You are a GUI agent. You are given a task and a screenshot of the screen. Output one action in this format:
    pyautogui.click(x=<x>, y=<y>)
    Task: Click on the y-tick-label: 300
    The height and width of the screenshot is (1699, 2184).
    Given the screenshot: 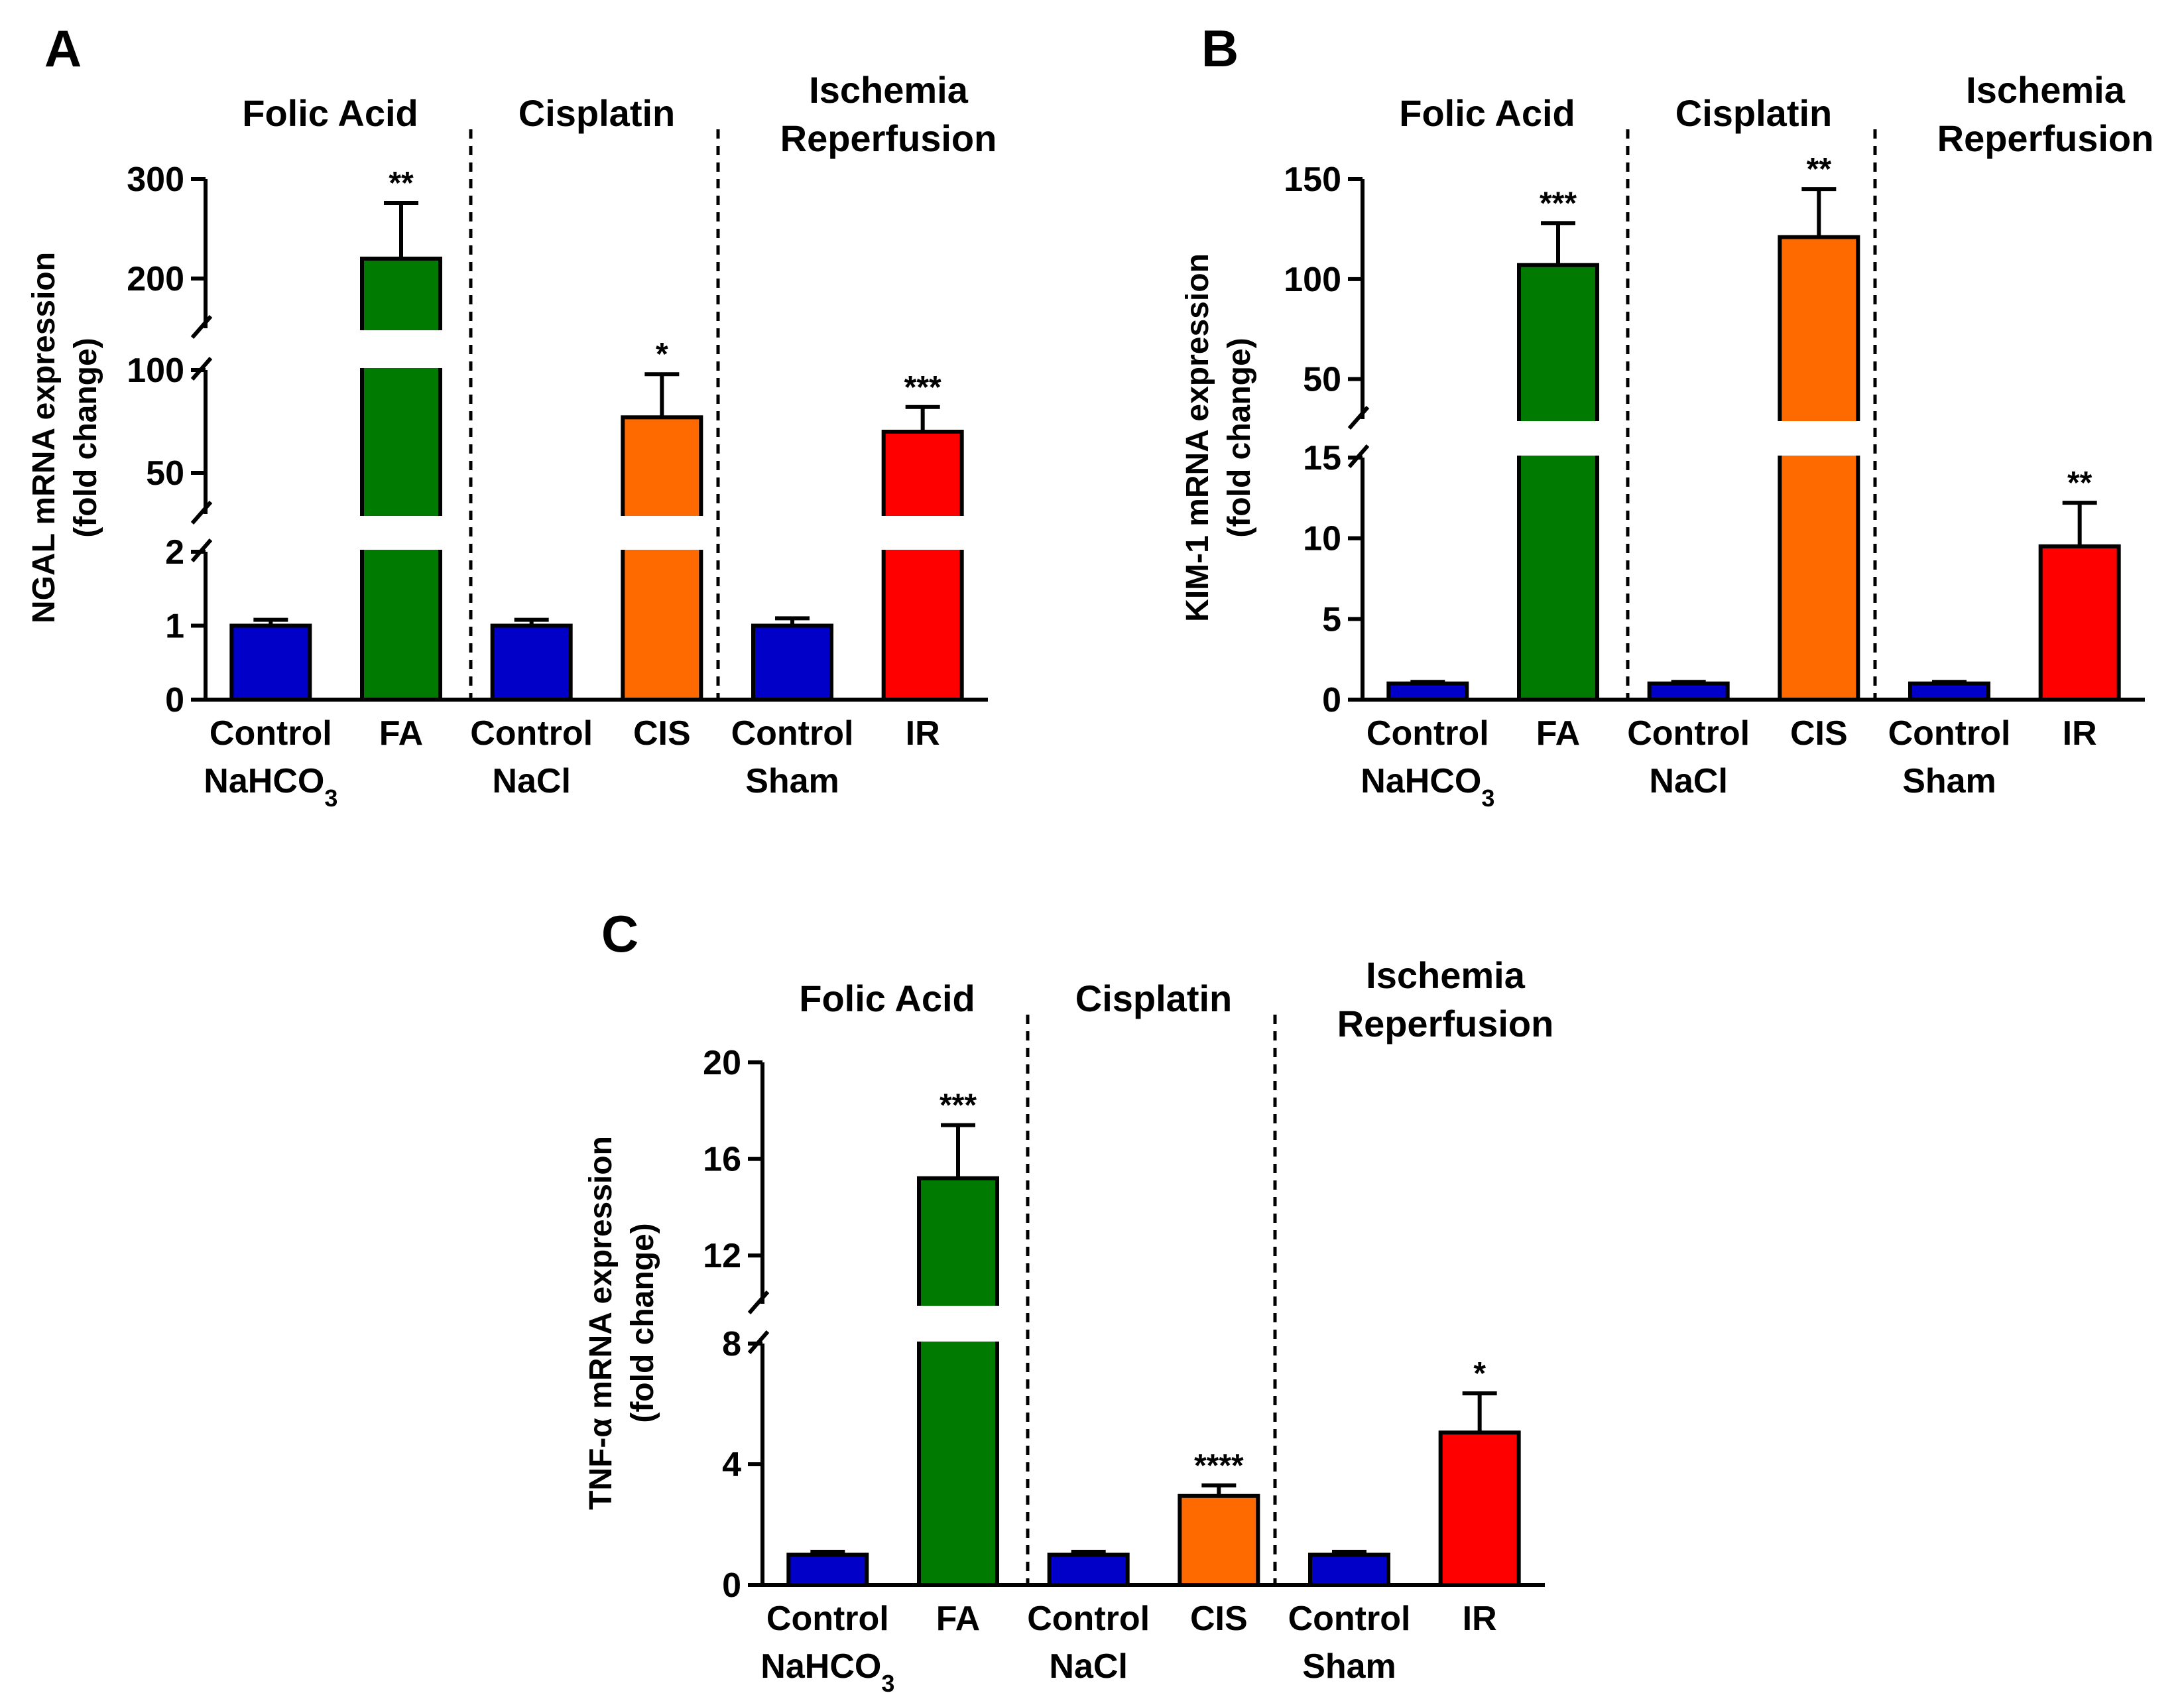 What is the action you would take?
    pyautogui.click(x=155, y=179)
    